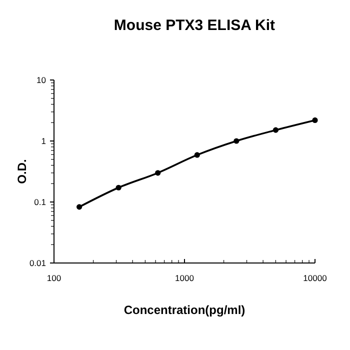  Describe the element at coordinates (185, 310) in the screenshot. I see `x-axis-title: Concentration(pg/ml)` at that location.